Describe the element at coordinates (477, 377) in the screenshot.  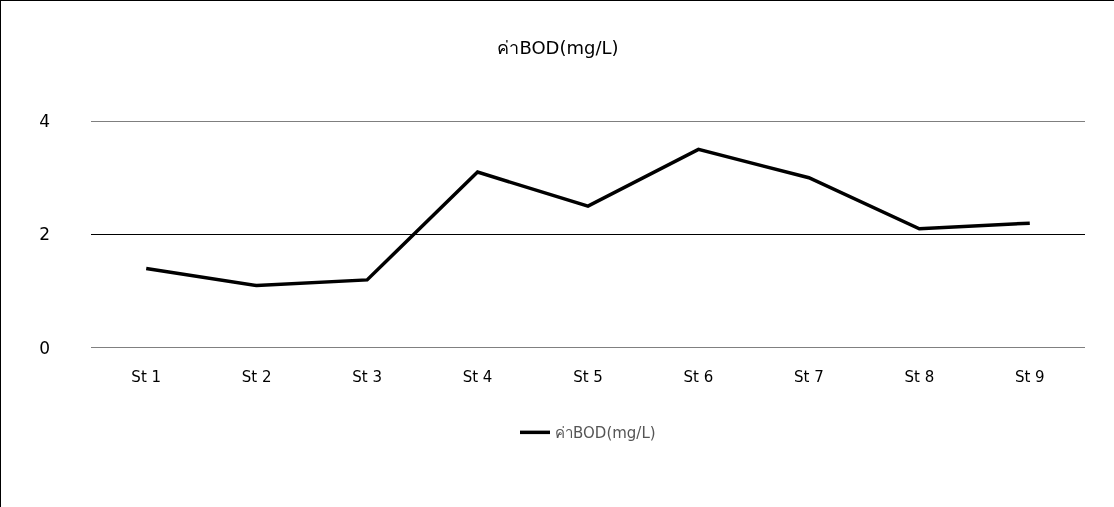
I see `x-tick-label: St 4` at that location.